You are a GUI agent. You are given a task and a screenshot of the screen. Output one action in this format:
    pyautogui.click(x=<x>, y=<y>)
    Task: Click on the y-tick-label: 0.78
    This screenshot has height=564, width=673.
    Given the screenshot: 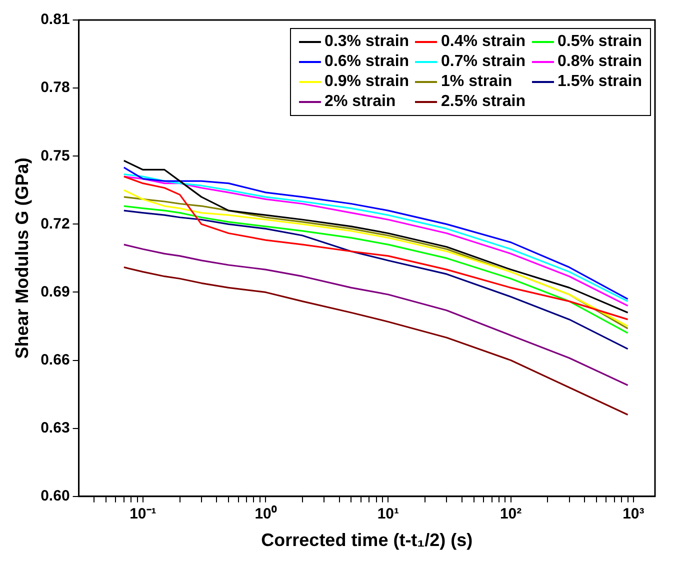 What is the action you would take?
    pyautogui.click(x=55, y=87)
    